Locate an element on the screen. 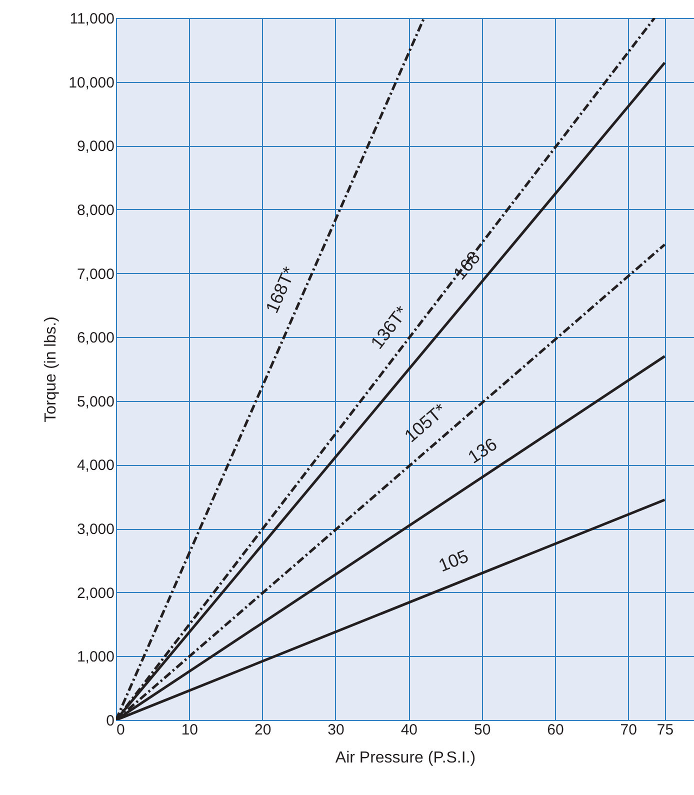  y-tick-label: 5,000 is located at coordinates (95, 401).